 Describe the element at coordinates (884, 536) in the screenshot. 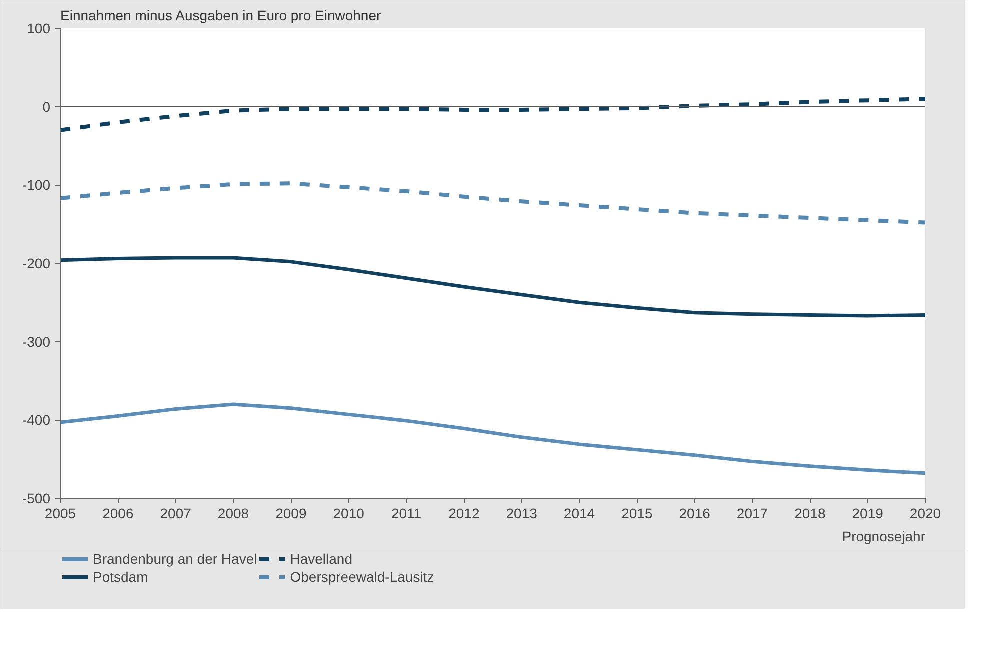

I see `x-axis-title: Prognosejahr` at that location.